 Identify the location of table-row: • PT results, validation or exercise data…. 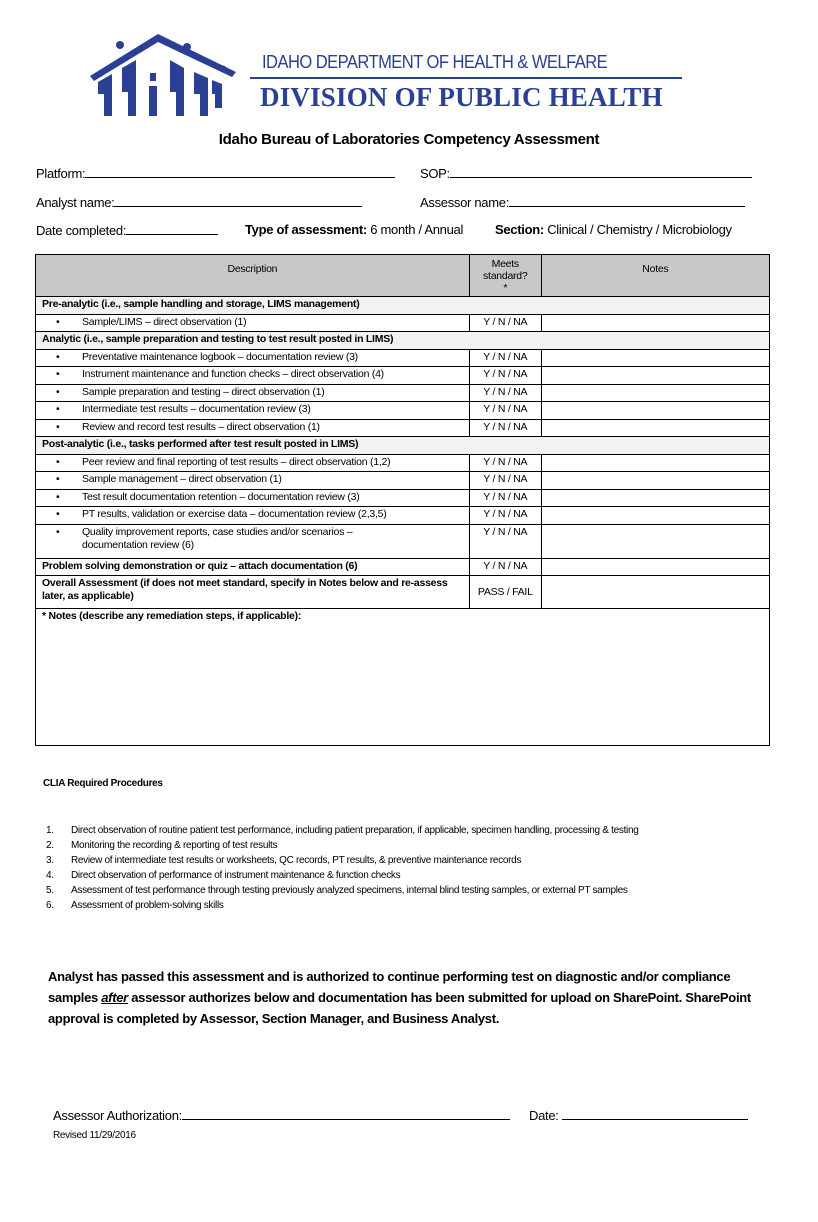
(403, 515).